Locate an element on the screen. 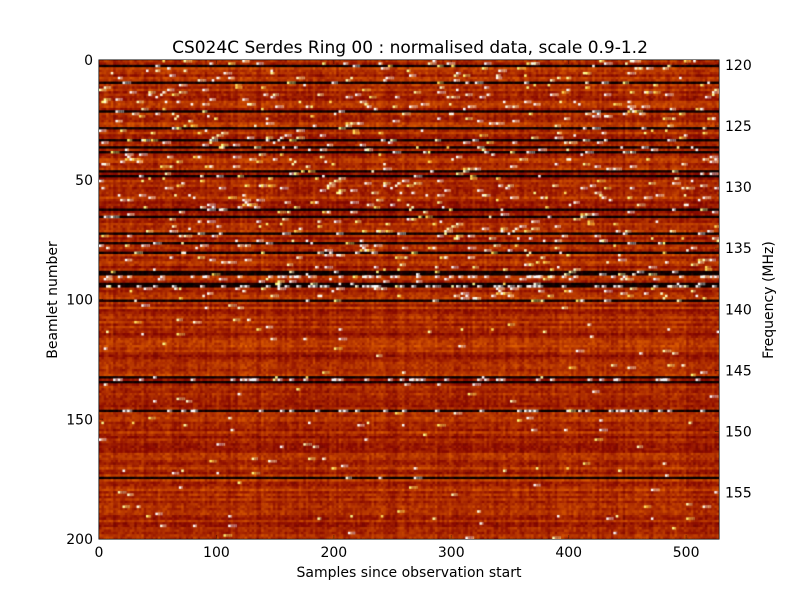 The height and width of the screenshot is (600, 800). y-tick-label: 100 is located at coordinates (79, 301).